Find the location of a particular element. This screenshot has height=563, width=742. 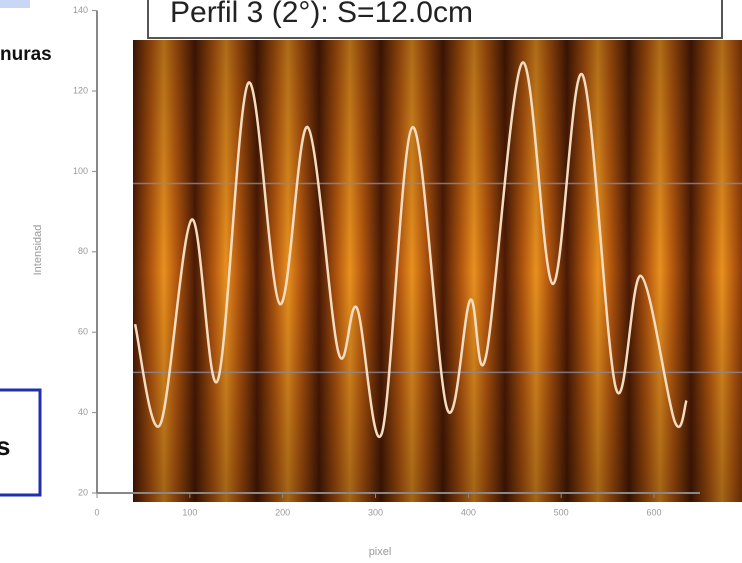

y-tick-label: 40 is located at coordinates (83, 412).